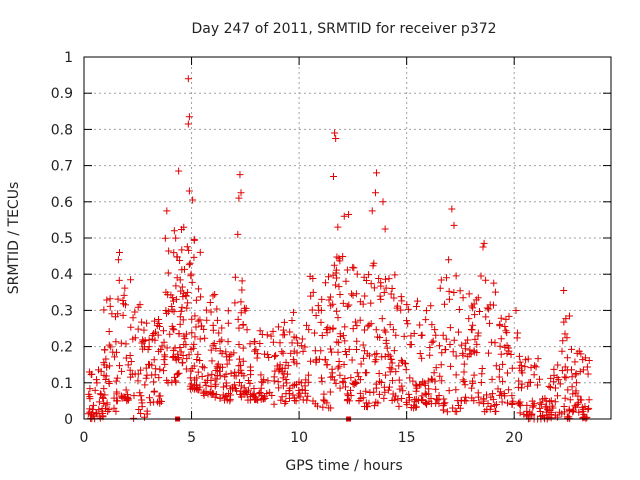 The width and height of the screenshot is (640, 480). I want to click on y-axis-label: SRMTID / TECUs, so click(14, 238).